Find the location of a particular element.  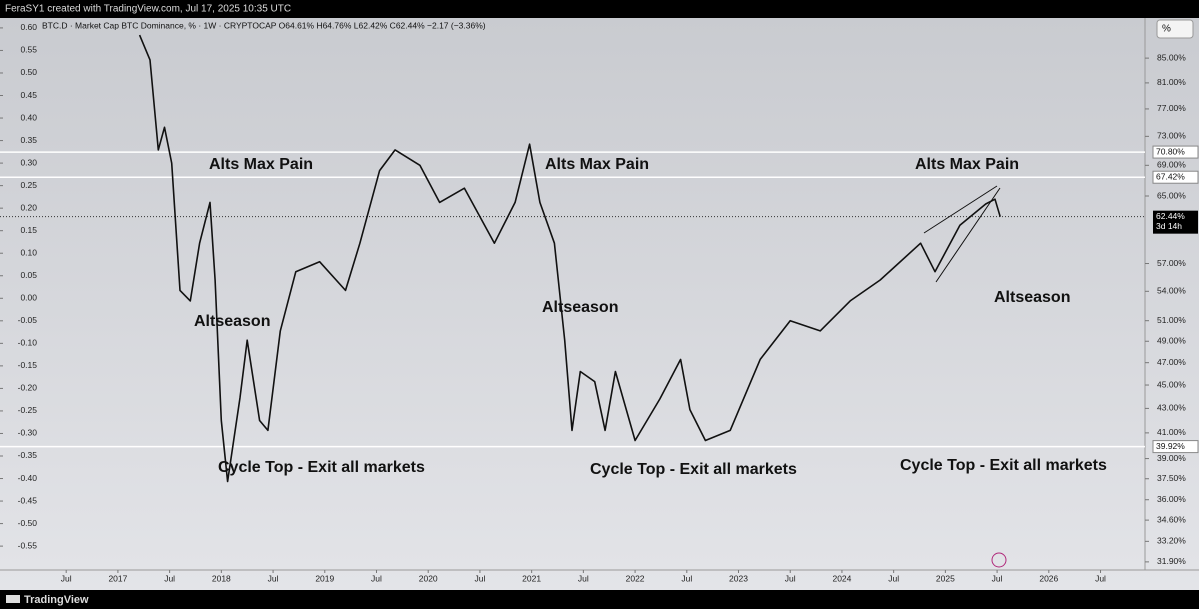

y-tick-label: 45.00% is located at coordinates (1171, 384).